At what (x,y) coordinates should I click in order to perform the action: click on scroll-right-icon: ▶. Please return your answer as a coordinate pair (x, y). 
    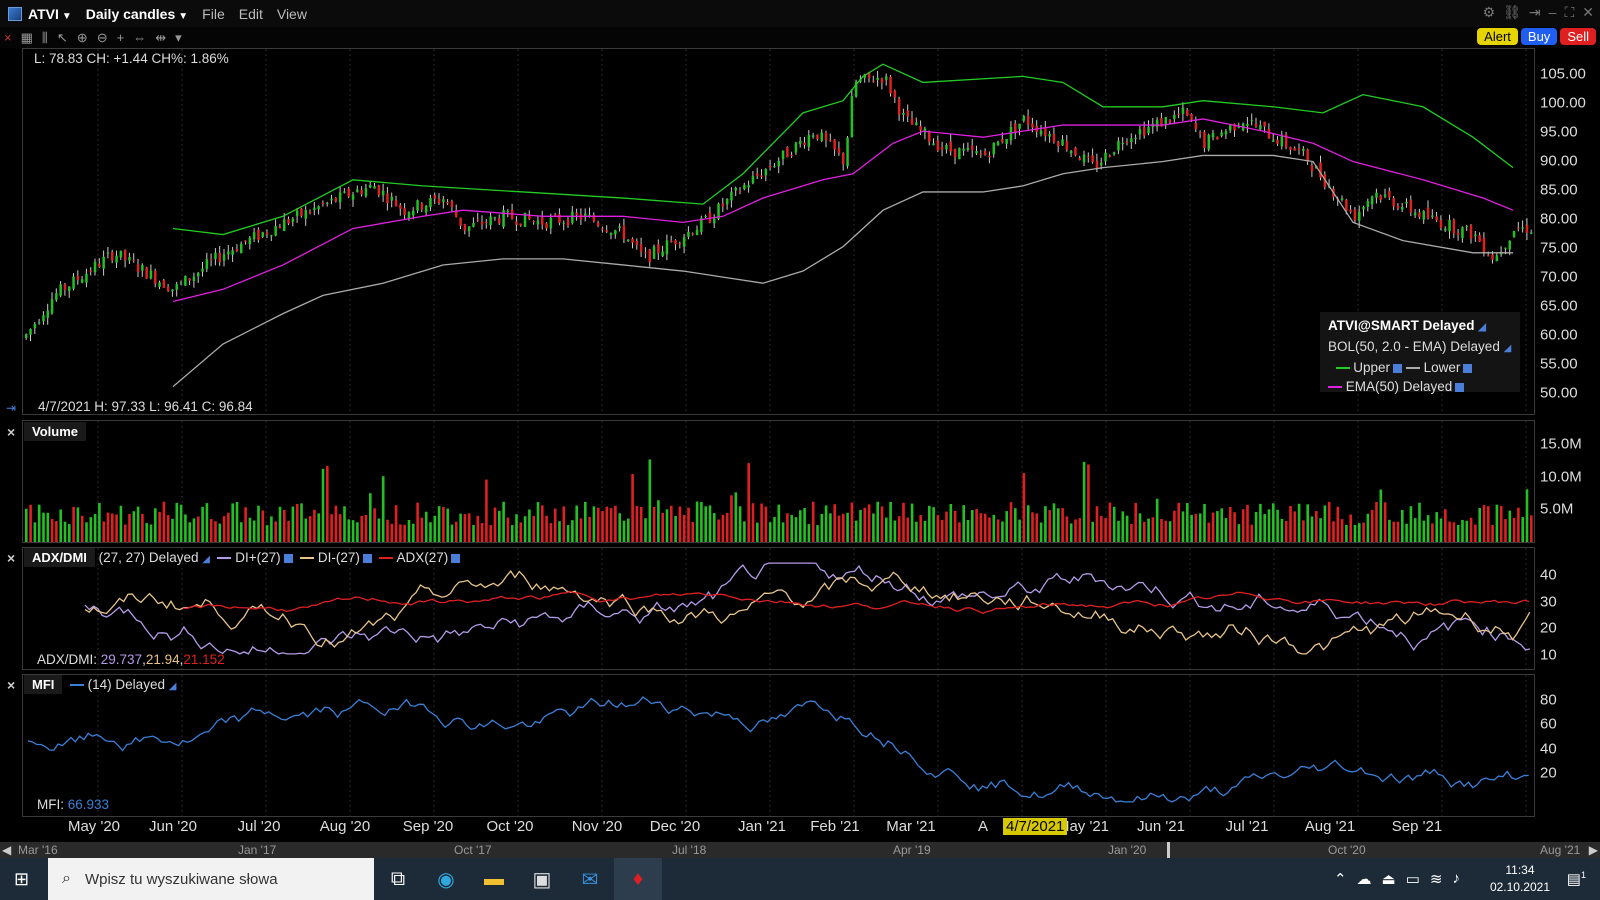
    Looking at the image, I should click on (1593, 850).